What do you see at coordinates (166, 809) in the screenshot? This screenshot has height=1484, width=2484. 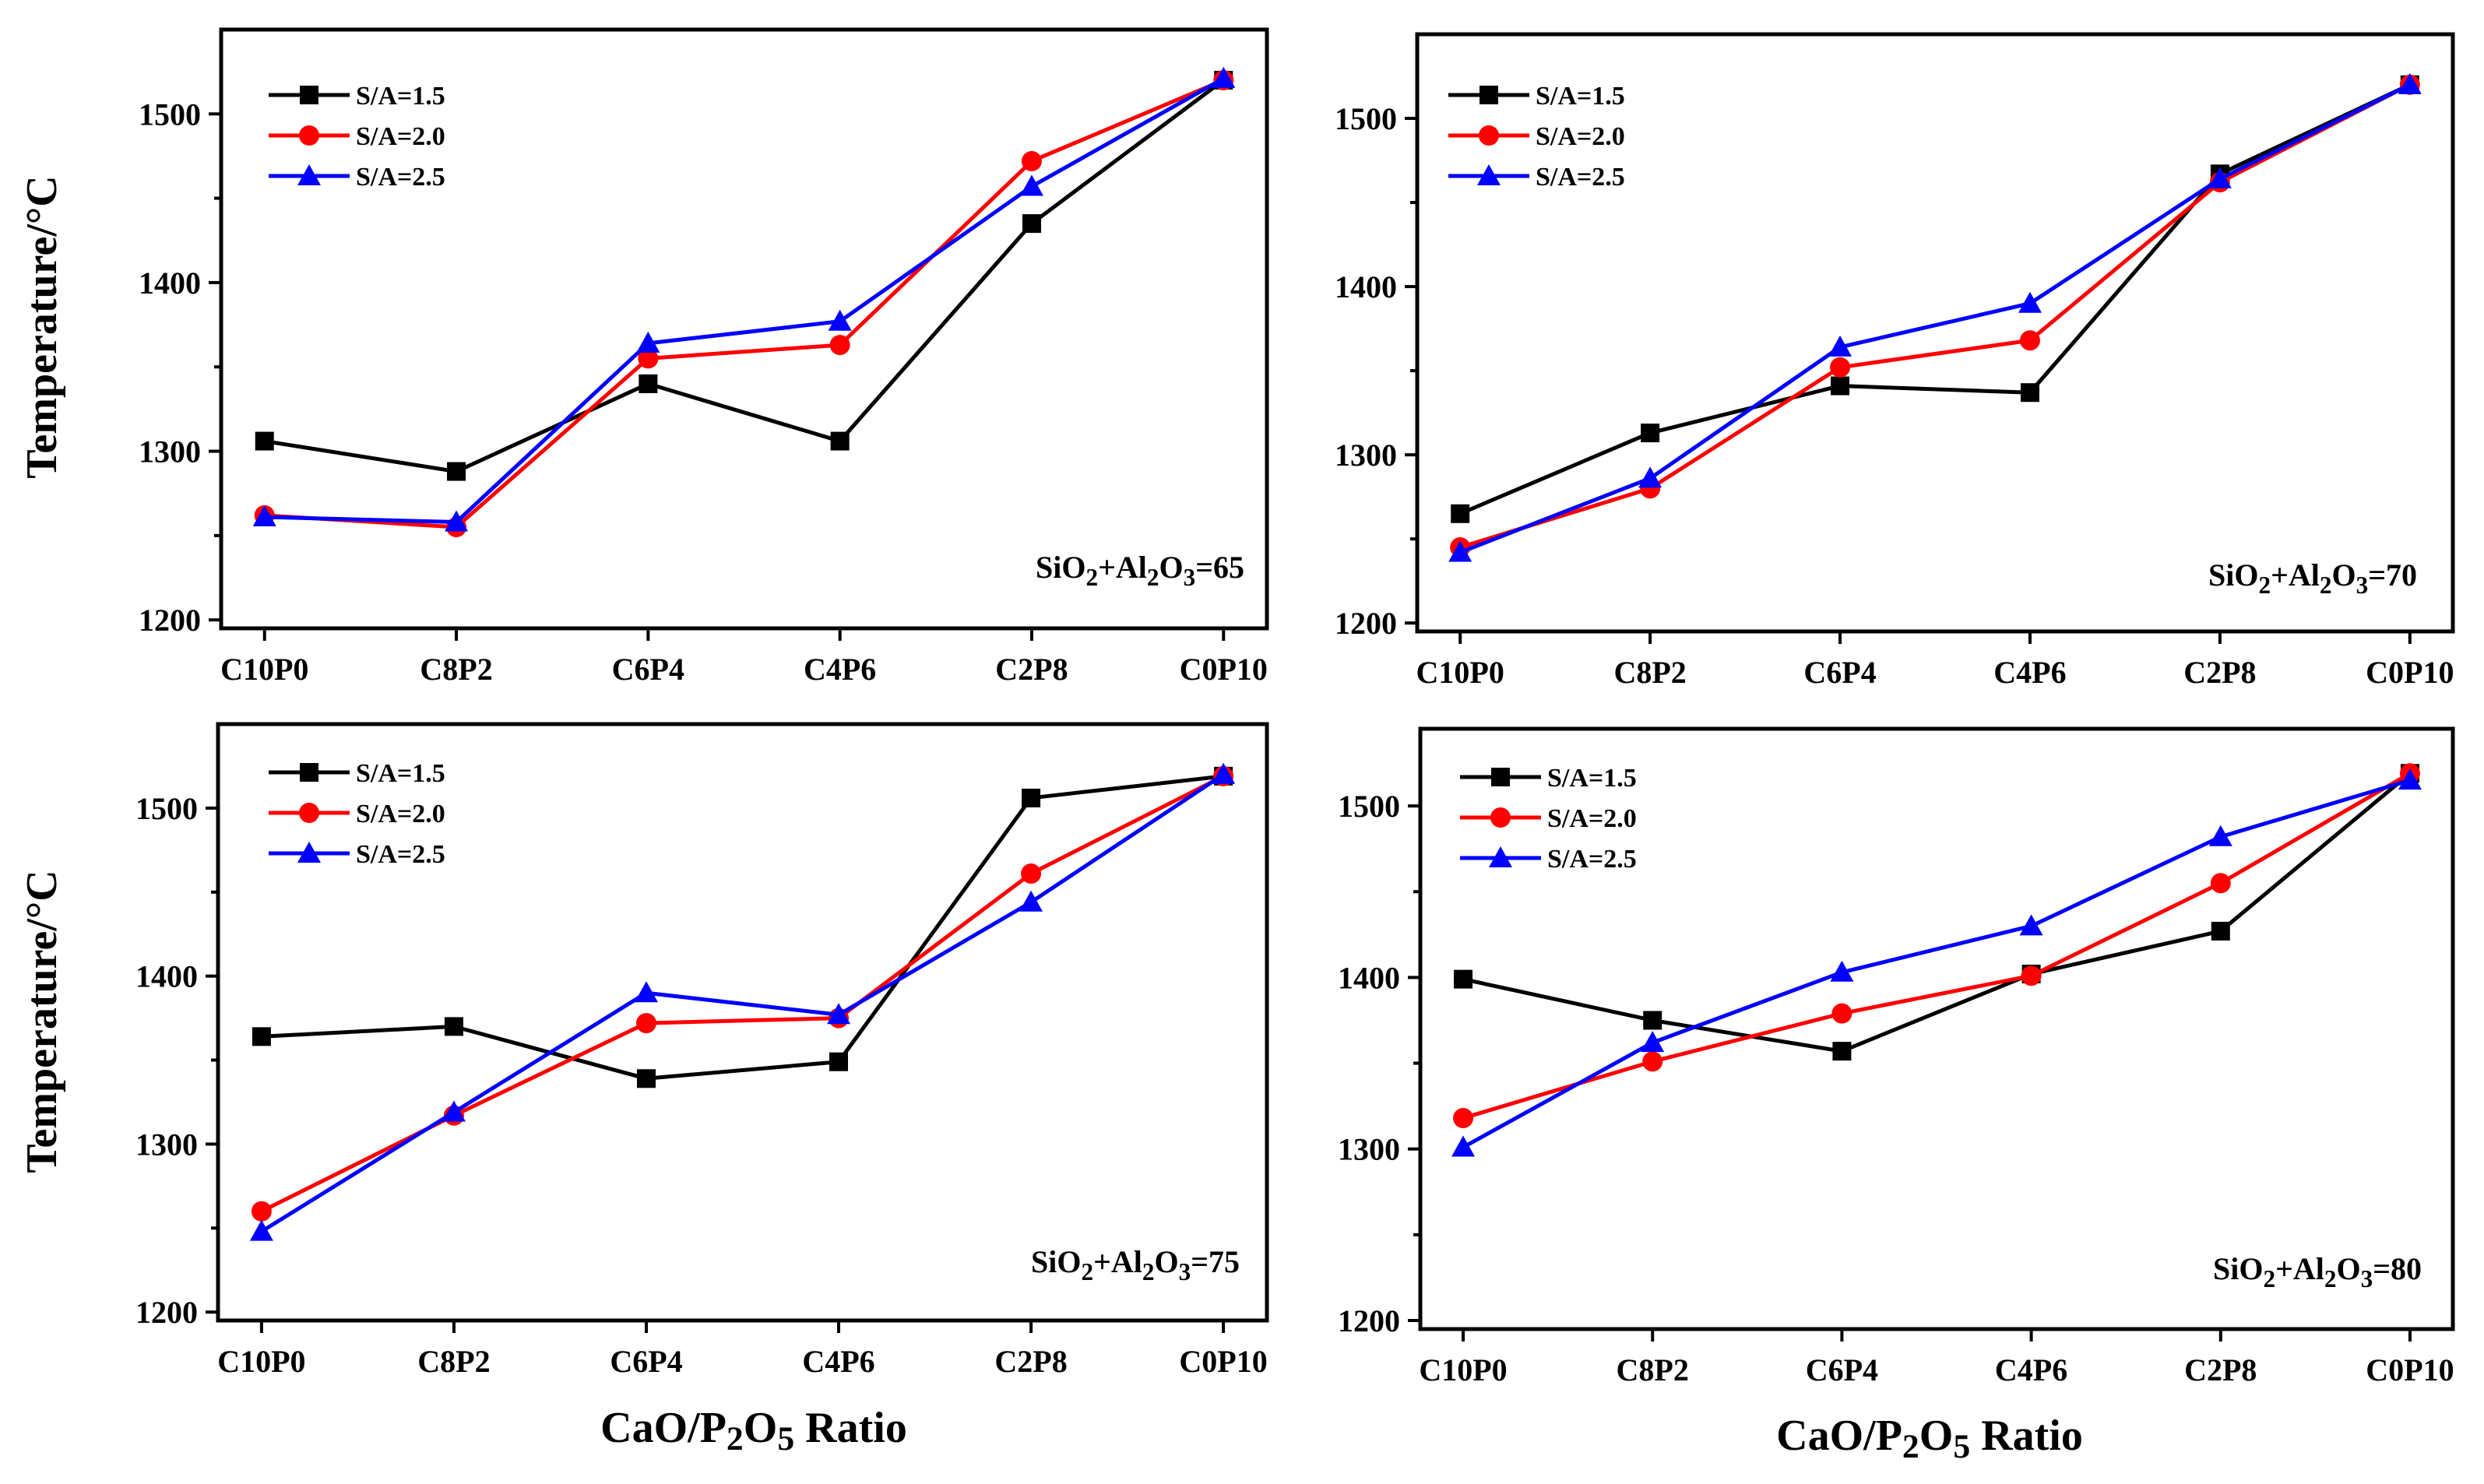 I see `y-tick-label: 1500` at bounding box center [166, 809].